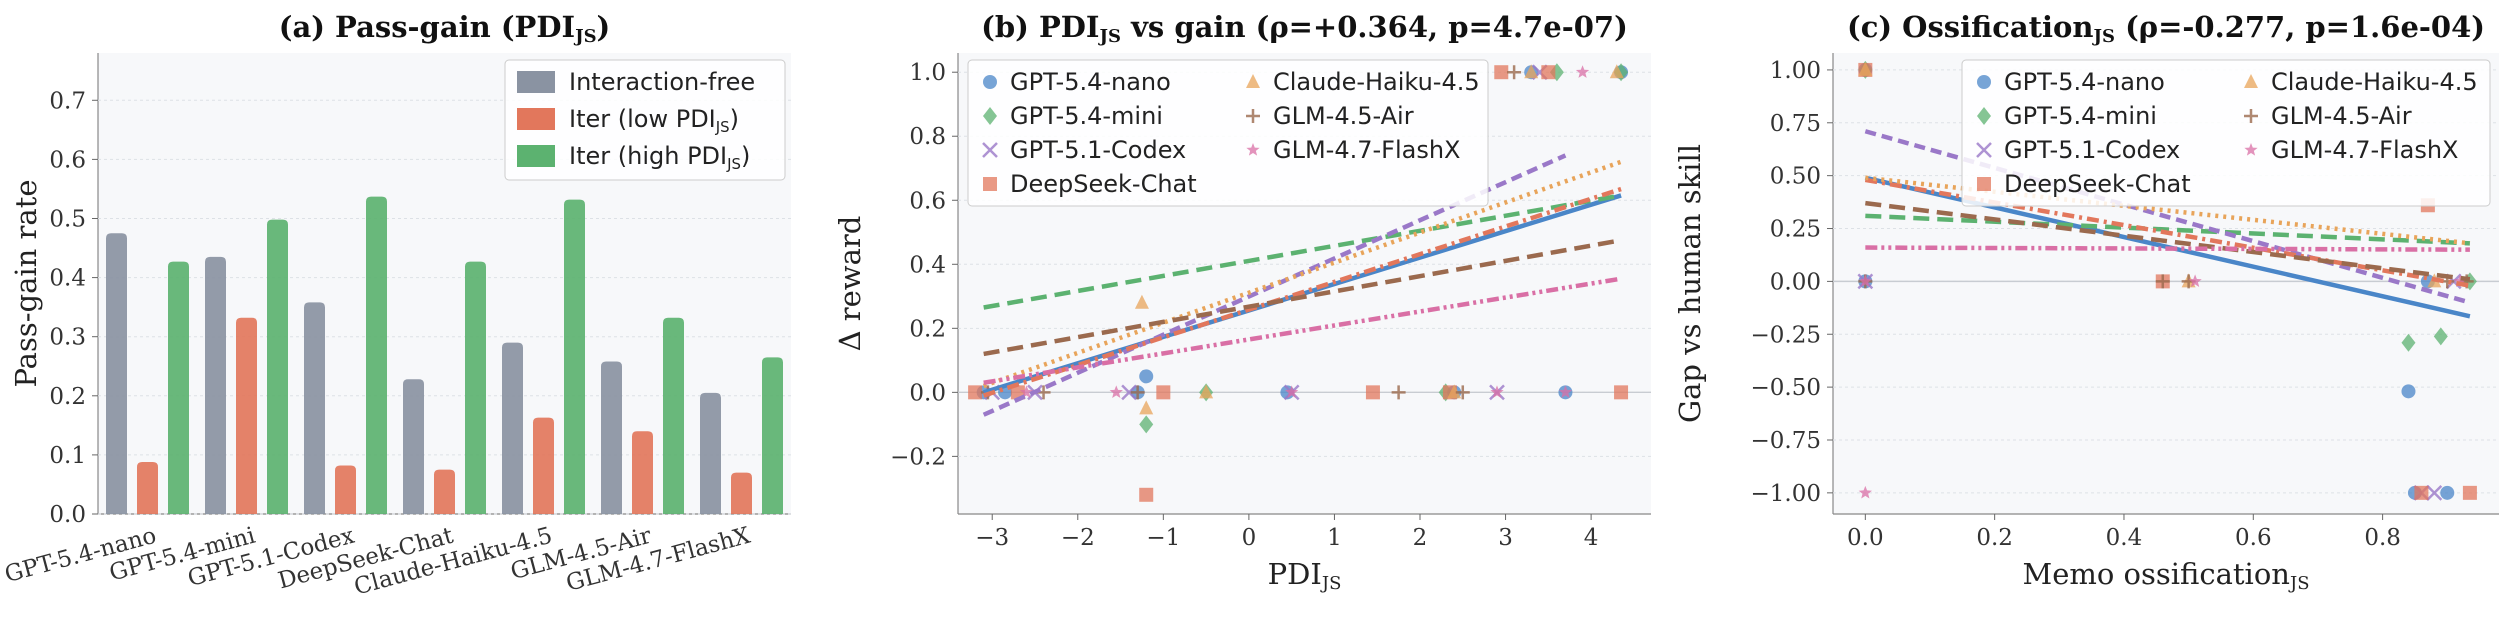  I want to click on y-tick-label: 0.6, so click(67, 160).